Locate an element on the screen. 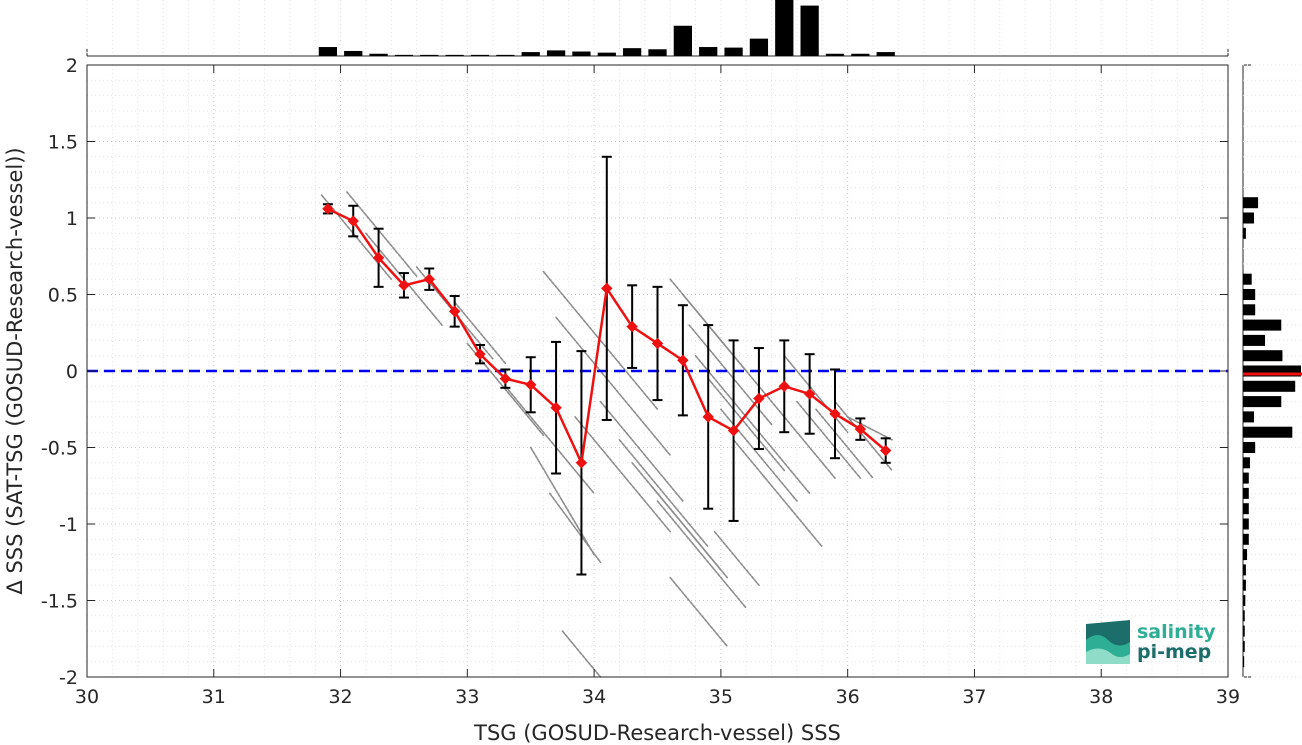  y-tick-label: -1 is located at coordinates (68, 525).